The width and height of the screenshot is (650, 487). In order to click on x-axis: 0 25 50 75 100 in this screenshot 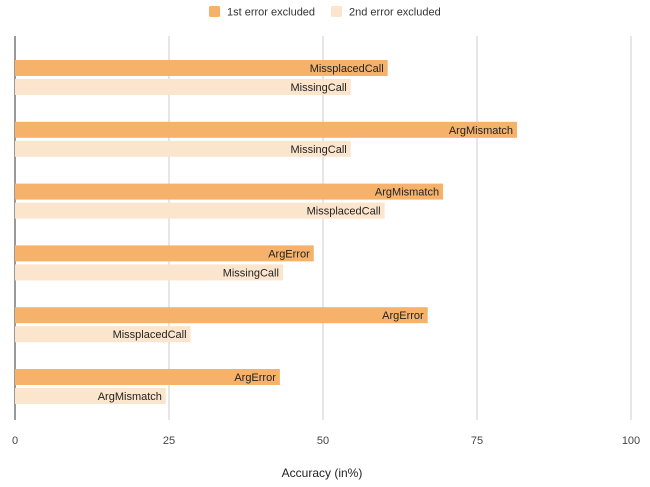, I will do `click(326, 441)`.